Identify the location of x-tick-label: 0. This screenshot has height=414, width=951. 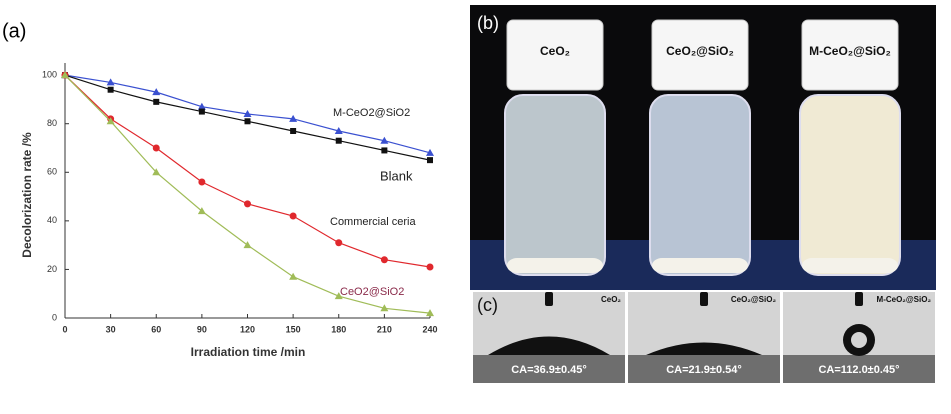
(64, 329).